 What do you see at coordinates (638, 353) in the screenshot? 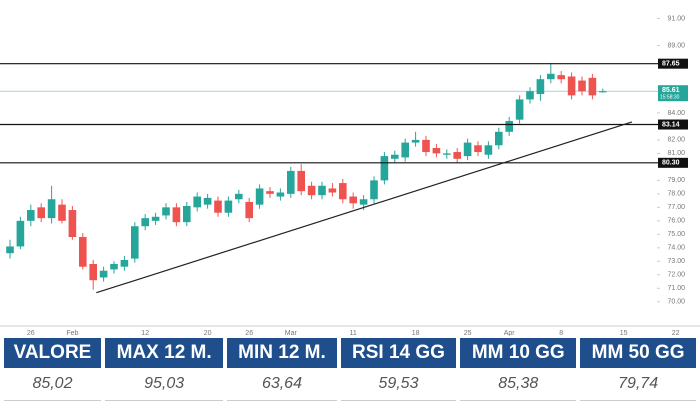
I see `header-cell: MM 50 GG` at bounding box center [638, 353].